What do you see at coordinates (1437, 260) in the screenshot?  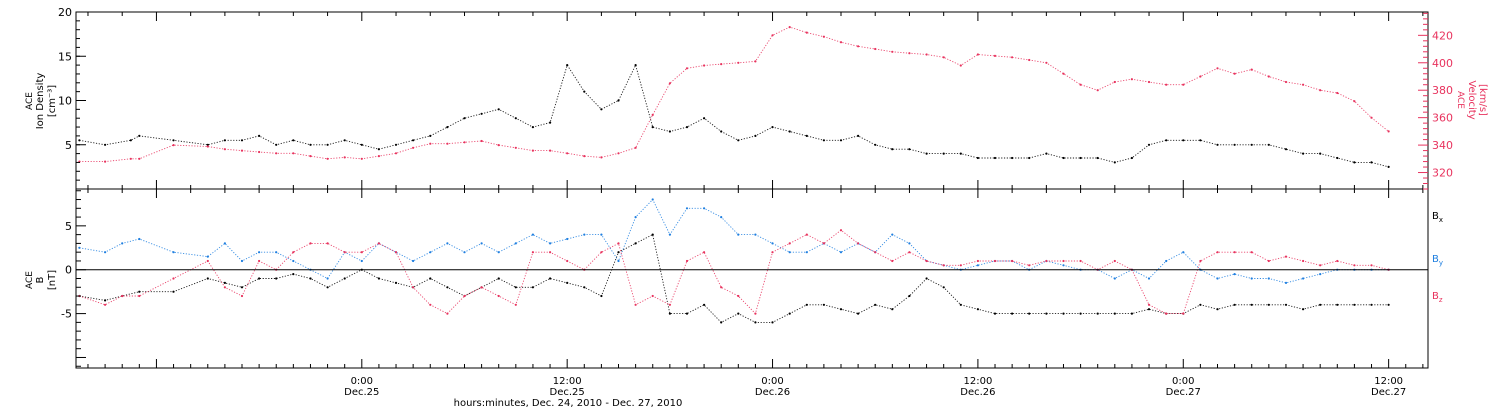 I see `legend-by: By` at bounding box center [1437, 260].